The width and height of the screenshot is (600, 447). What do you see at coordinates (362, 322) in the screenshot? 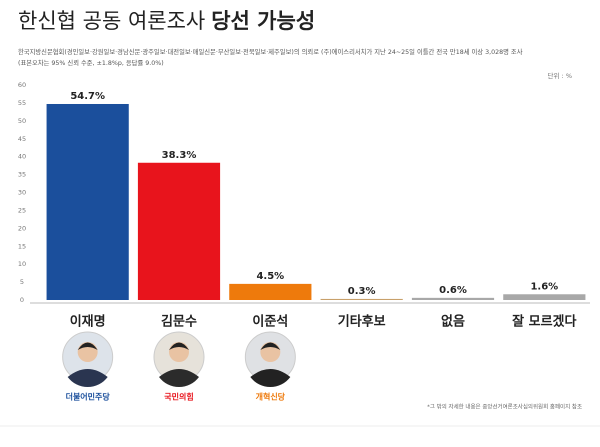
I see `x-tick-label: 기타후보` at bounding box center [362, 322].